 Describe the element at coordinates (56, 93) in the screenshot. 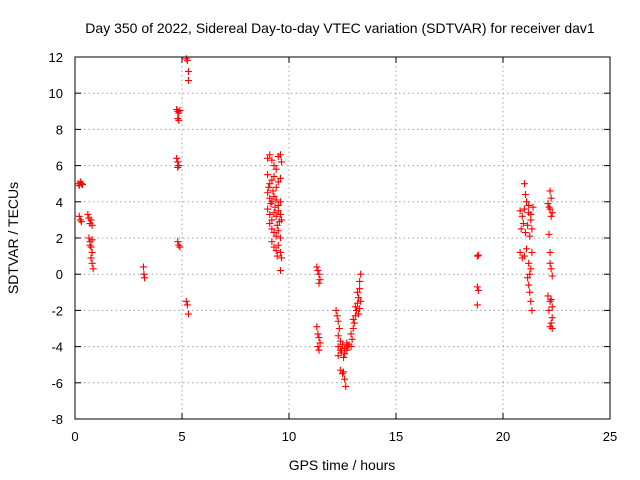

I see `y-tick-label: 10` at that location.